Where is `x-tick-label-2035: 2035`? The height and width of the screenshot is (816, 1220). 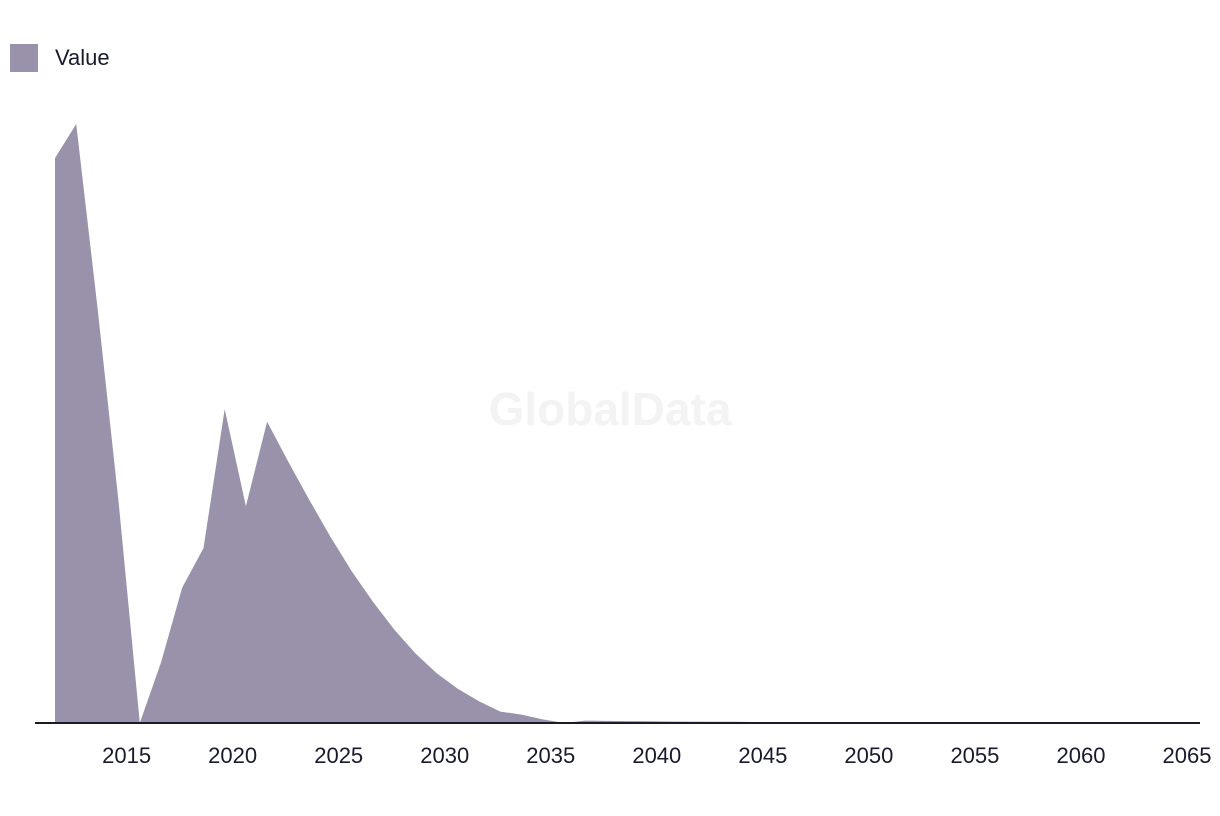
x-tick-label-2035: 2035 is located at coordinates (550, 755).